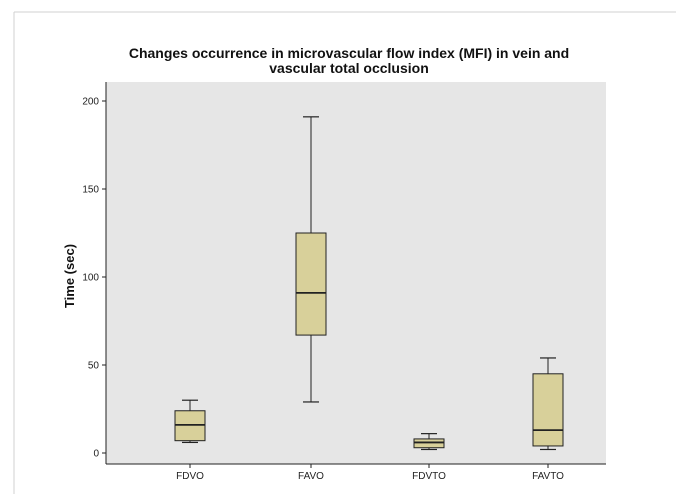 The width and height of the screenshot is (676, 494). I want to click on chart-title-line-2: vascular total occlusion, so click(349, 68).